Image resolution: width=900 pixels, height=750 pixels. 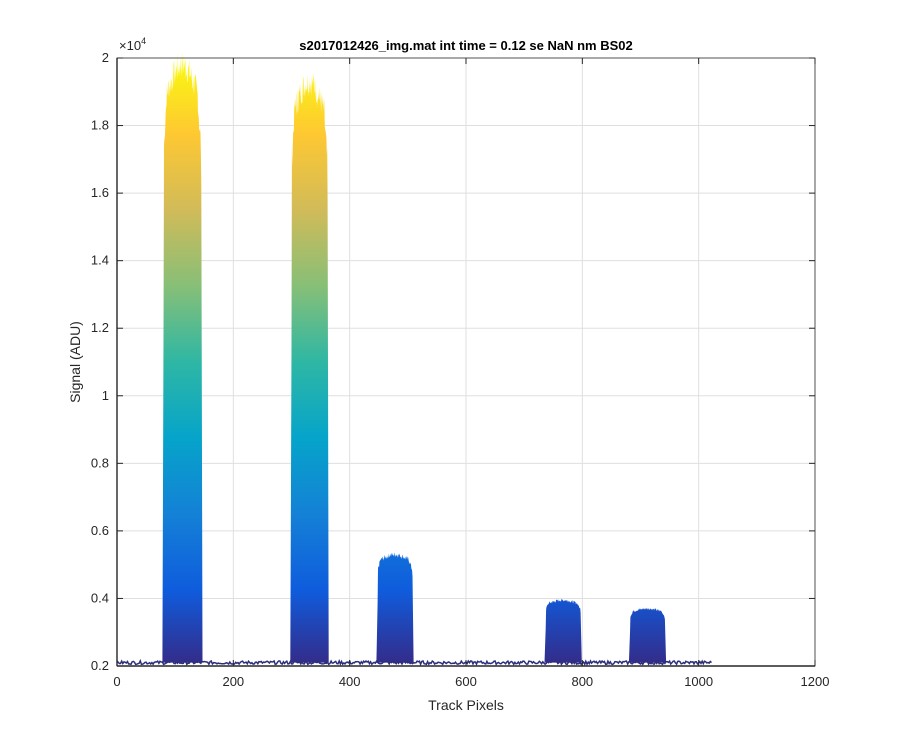 I want to click on baseline-trace, so click(x=414, y=662).